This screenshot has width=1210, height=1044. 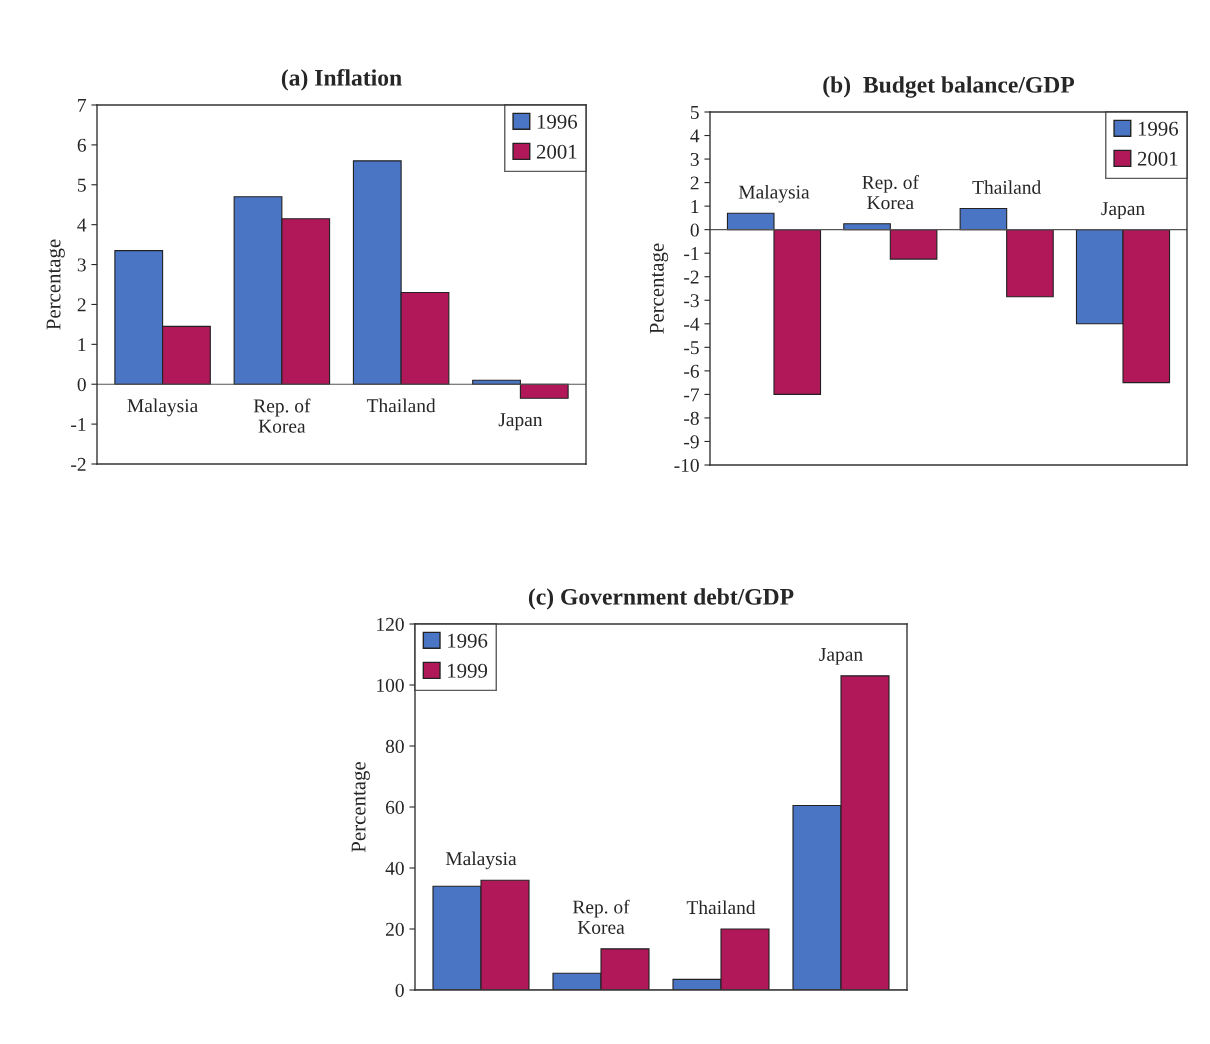 What do you see at coordinates (691, 418) in the screenshot?
I see `y-tick-label: -8` at bounding box center [691, 418].